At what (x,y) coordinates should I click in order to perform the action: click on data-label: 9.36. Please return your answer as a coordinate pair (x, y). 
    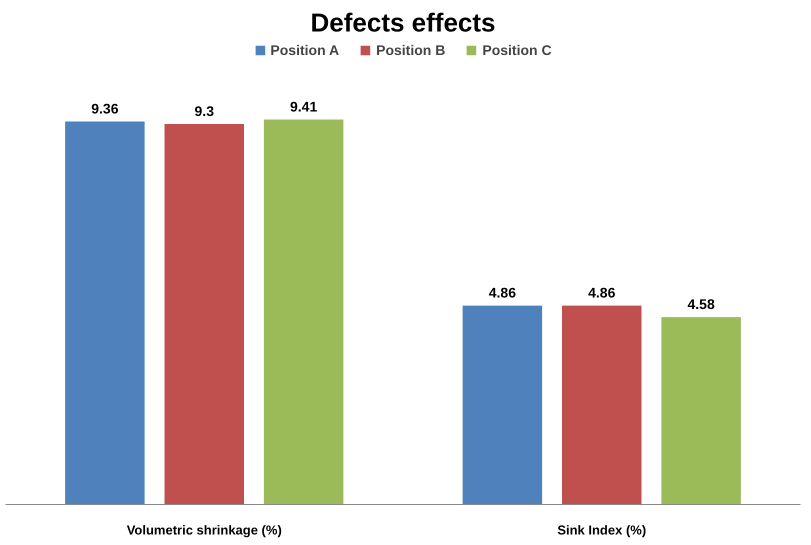
    Looking at the image, I should click on (105, 108).